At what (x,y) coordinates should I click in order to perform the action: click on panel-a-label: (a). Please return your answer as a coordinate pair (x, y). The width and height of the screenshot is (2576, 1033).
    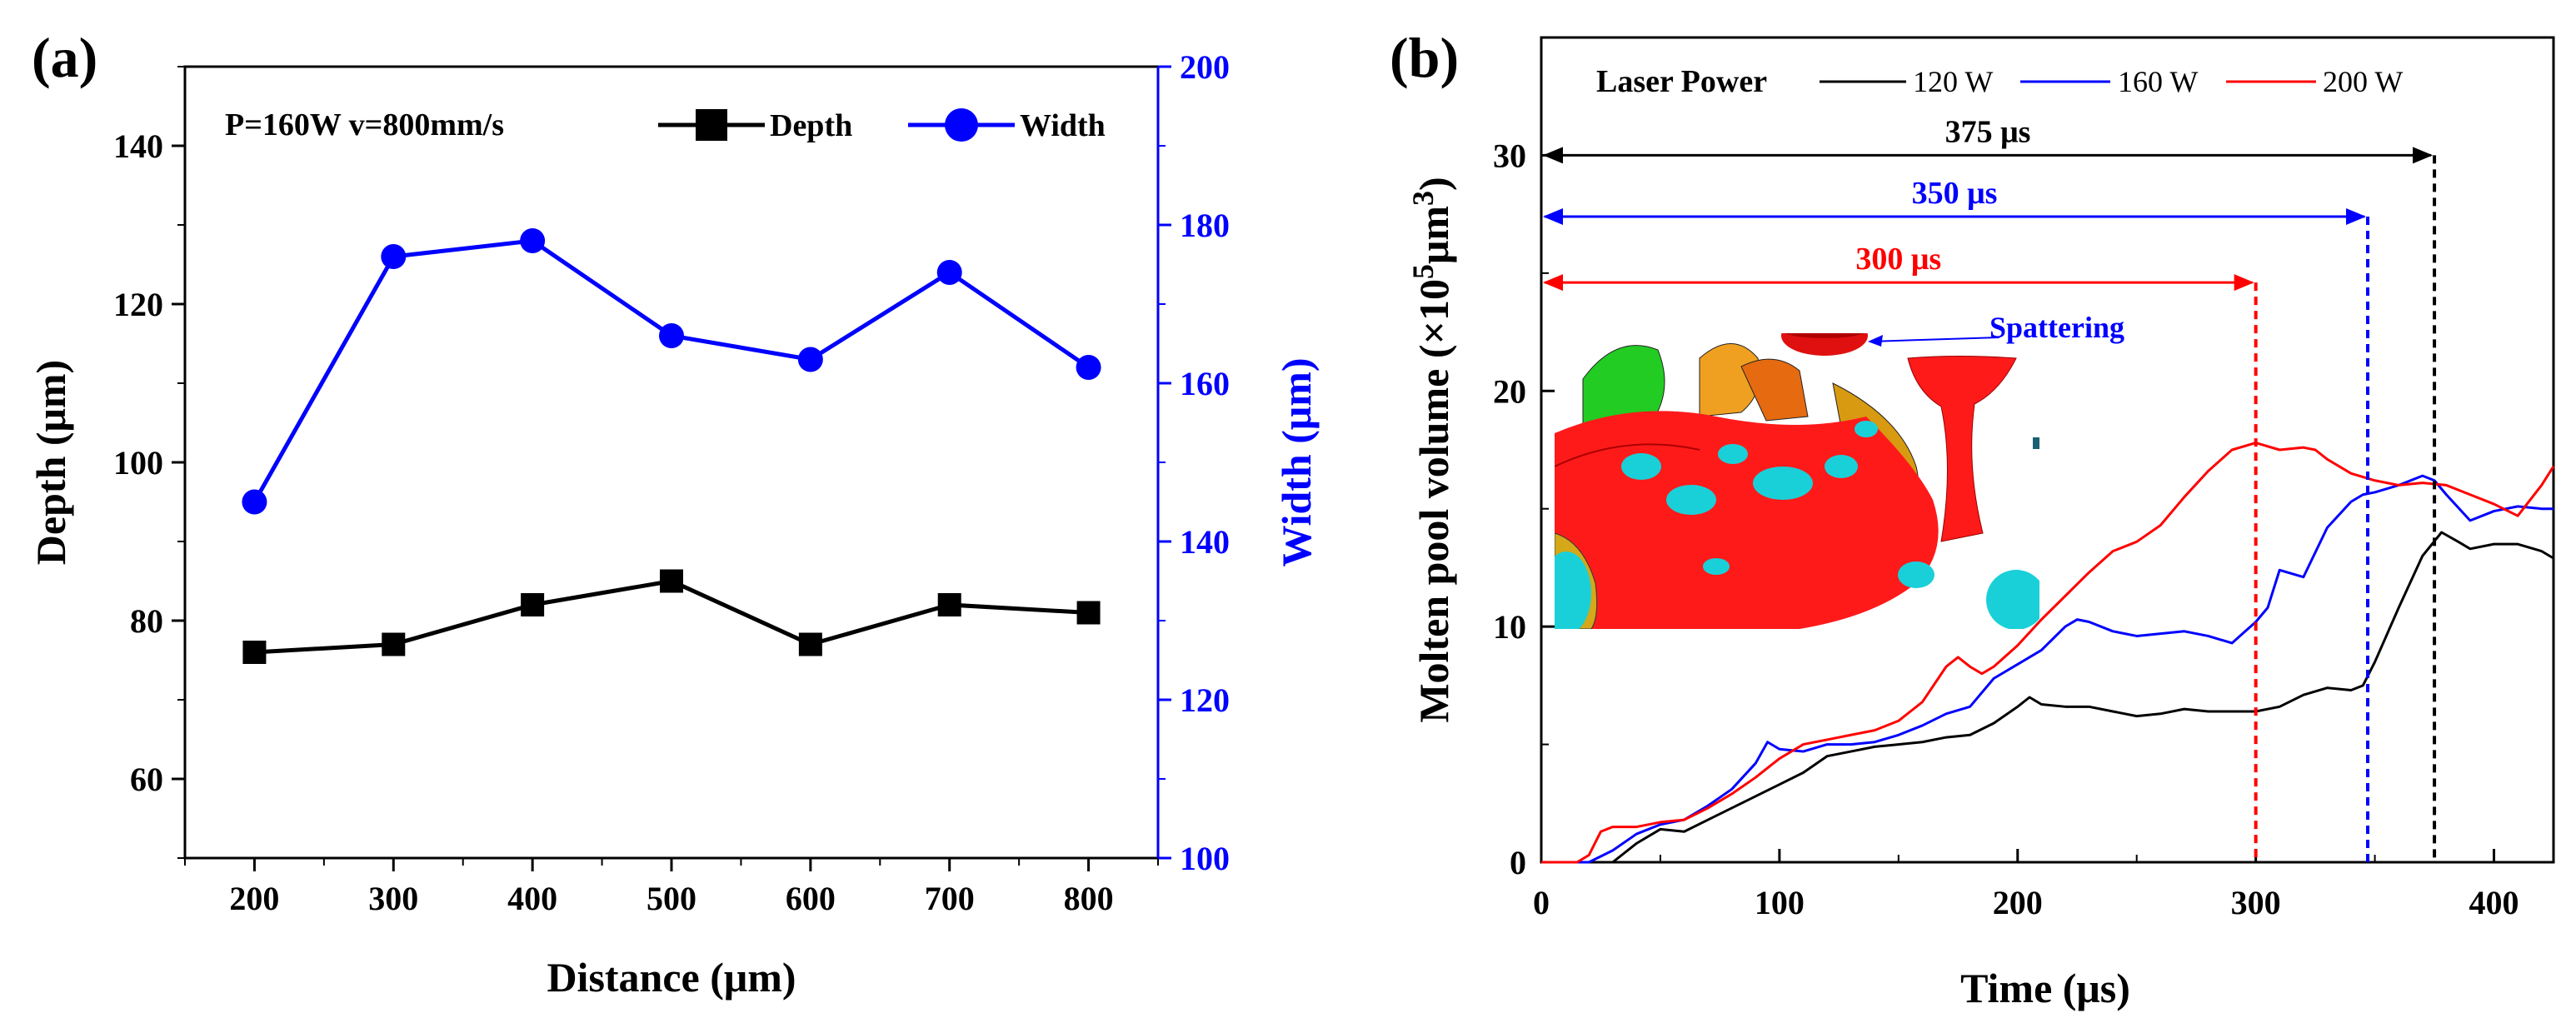
    Looking at the image, I should click on (64, 57).